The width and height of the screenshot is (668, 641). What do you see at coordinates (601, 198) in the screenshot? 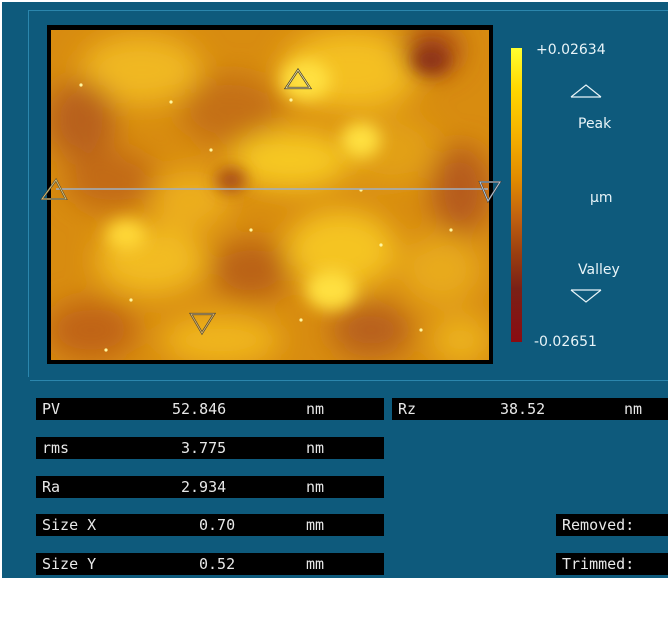
I see `unit-label: µm` at bounding box center [601, 198].